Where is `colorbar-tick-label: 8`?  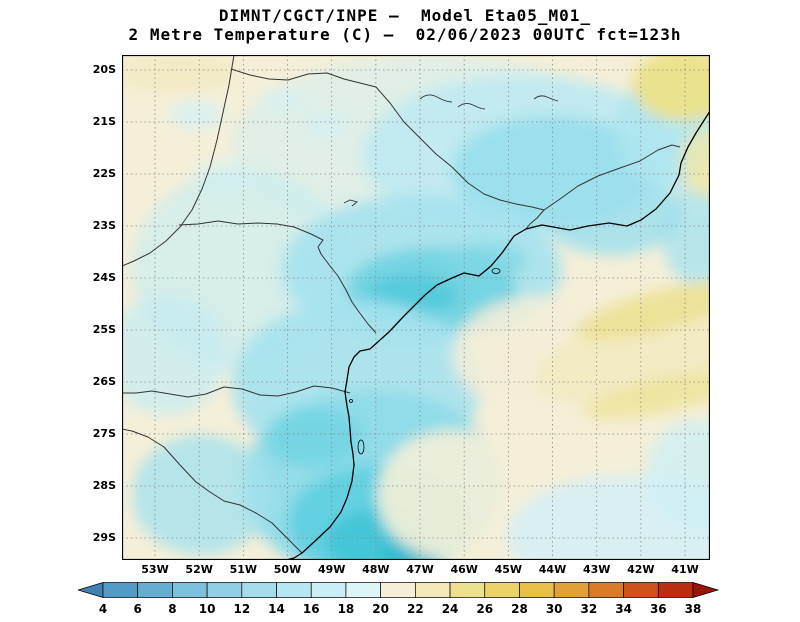 colorbar-tick-label: 8 is located at coordinates (172, 609).